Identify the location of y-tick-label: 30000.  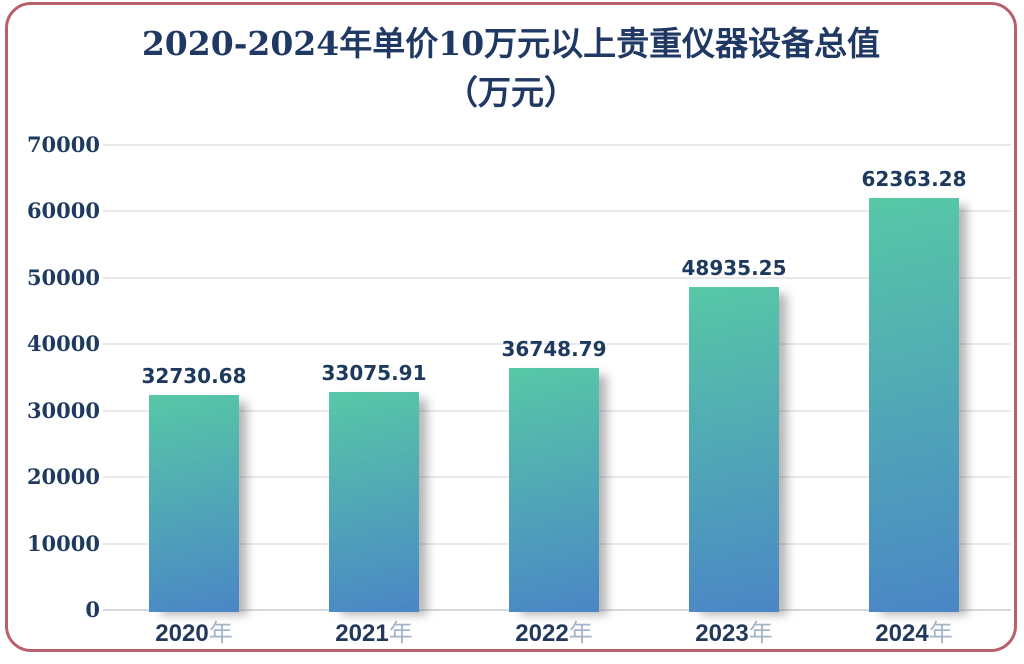
(63, 410).